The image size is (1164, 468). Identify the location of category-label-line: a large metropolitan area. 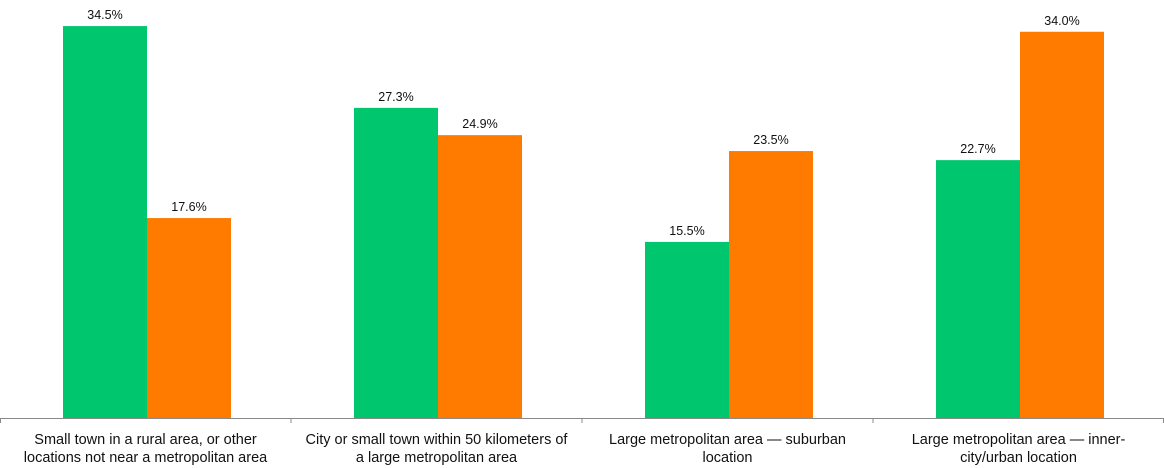
(437, 458).